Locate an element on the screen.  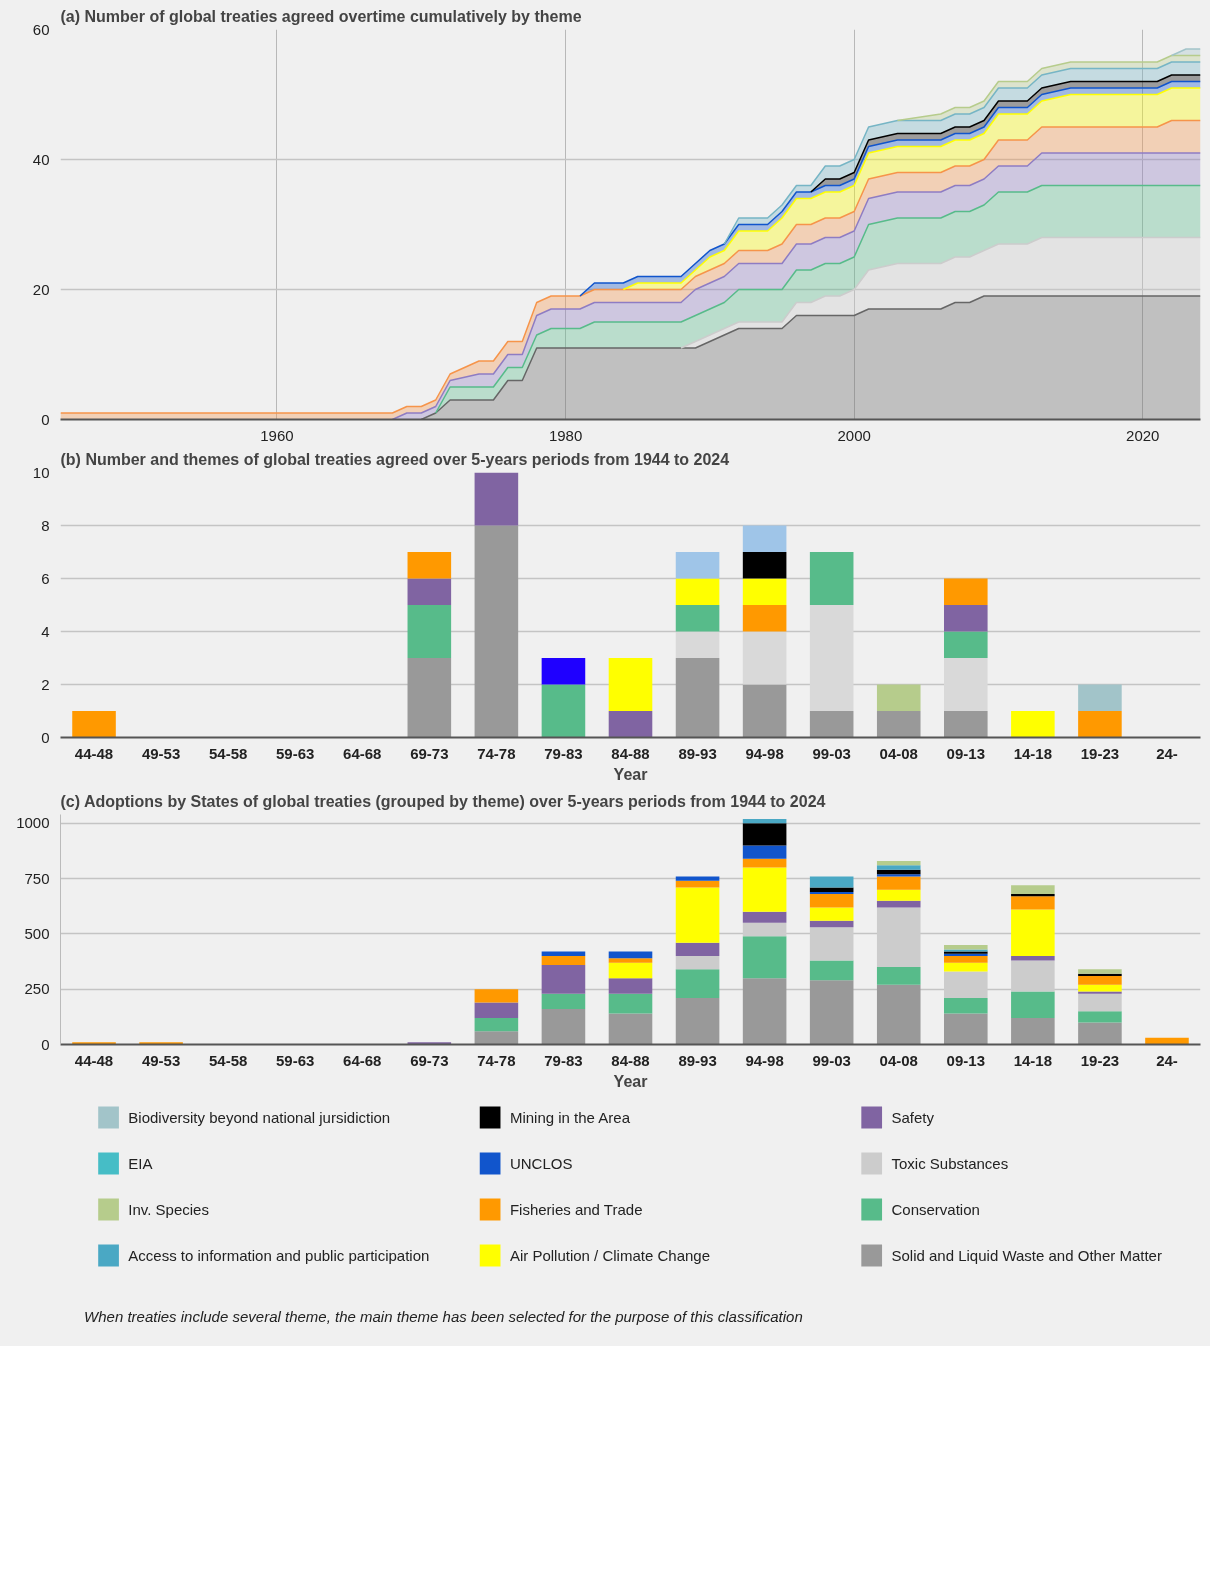
x-tick-label: 1960 is located at coordinates (277, 435).